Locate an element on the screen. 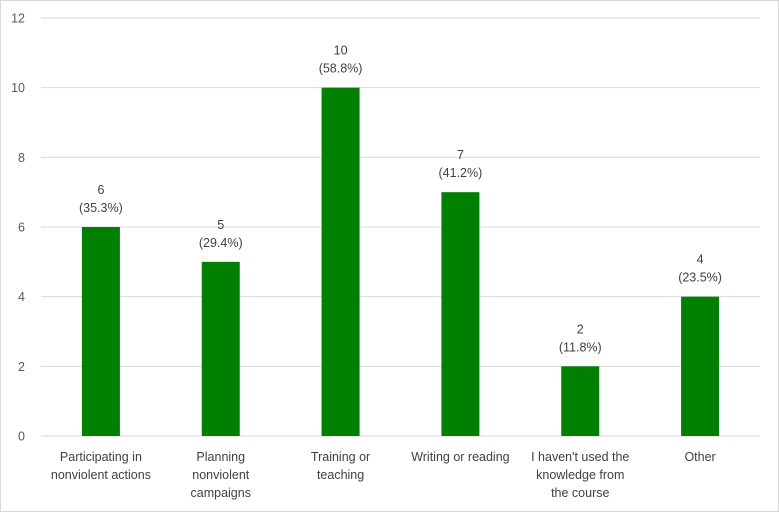 The height and width of the screenshot is (512, 779). data-label-value: 6 is located at coordinates (100, 190).